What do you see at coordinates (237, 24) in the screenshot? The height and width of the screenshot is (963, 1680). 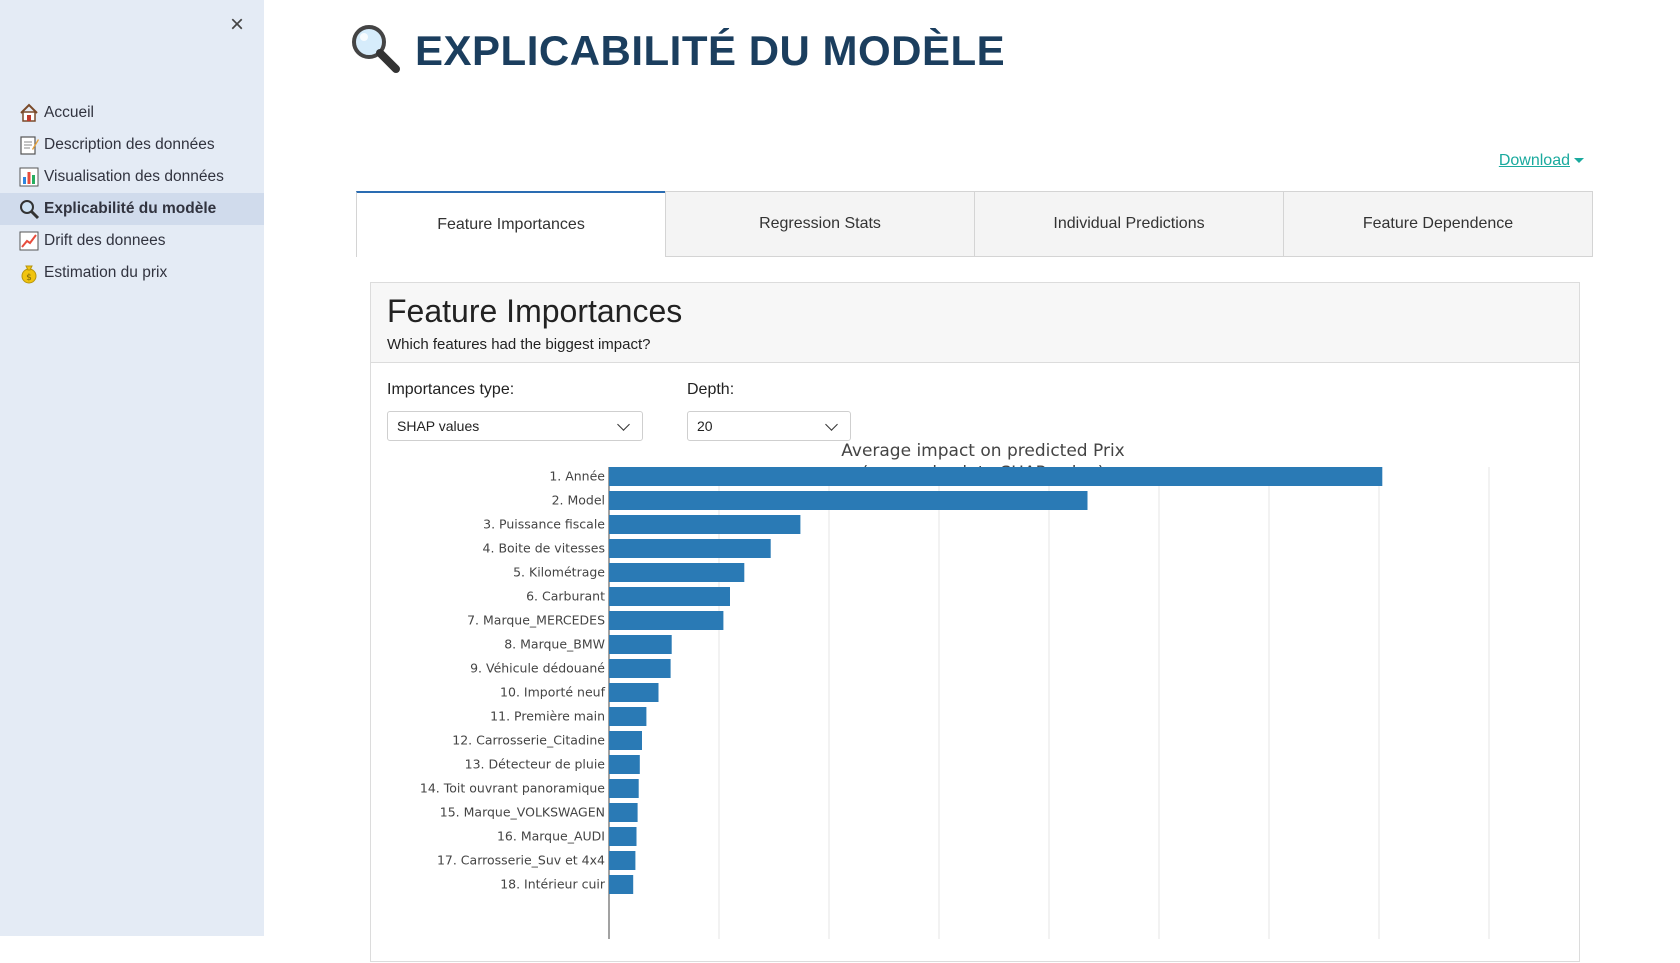 I see `close-icon: ×` at bounding box center [237, 24].